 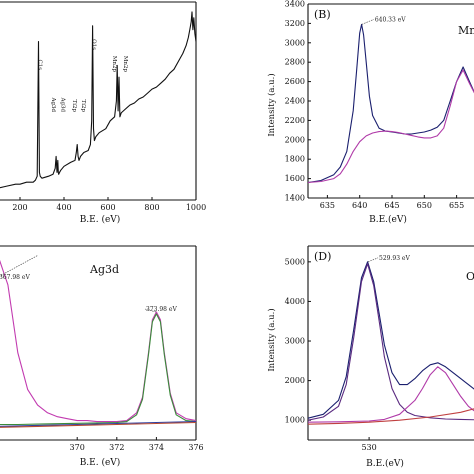 I want to click on y-tick-label: 3200, so click(x=295, y=23).